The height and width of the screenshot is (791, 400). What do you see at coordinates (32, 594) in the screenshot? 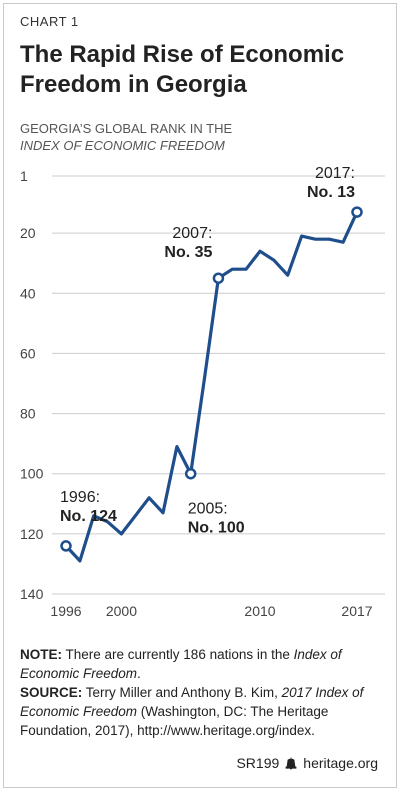
I see `y-tick-label-140: 140` at bounding box center [32, 594].